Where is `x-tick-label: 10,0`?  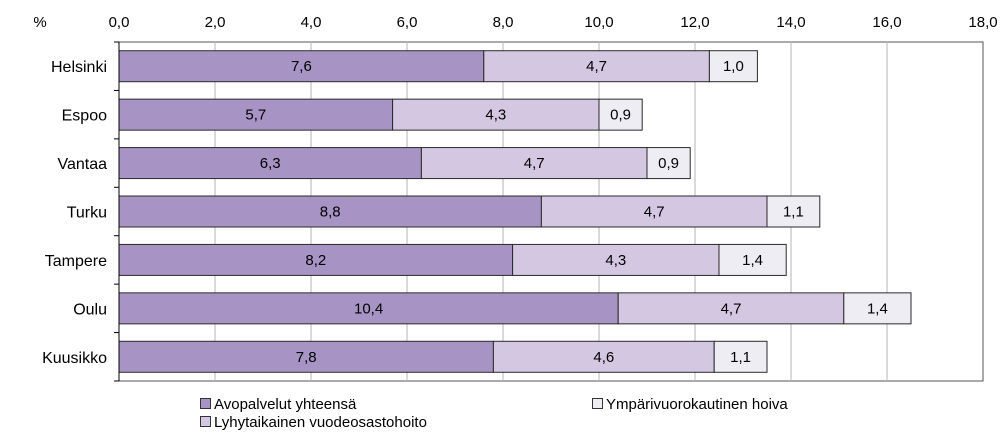
x-tick-label: 10,0 is located at coordinates (598, 22).